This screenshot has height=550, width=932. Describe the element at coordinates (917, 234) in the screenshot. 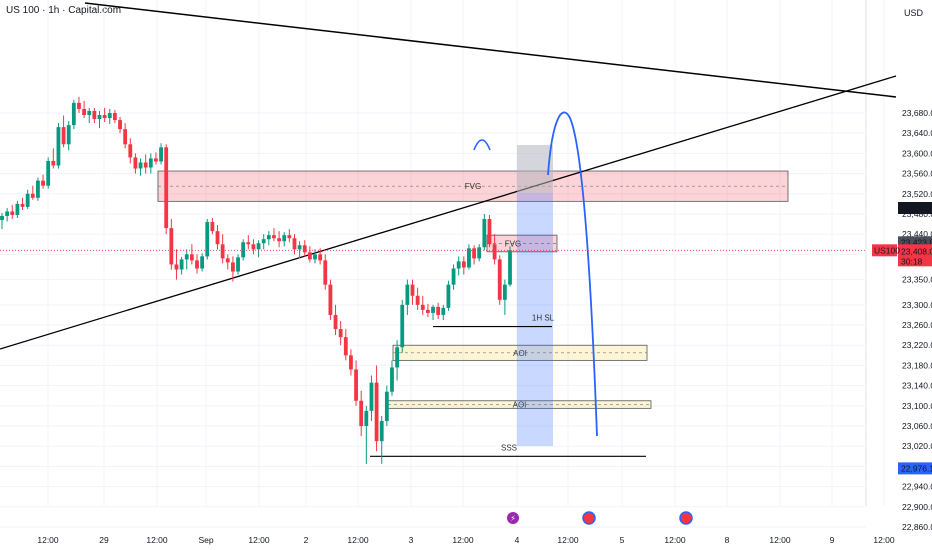

I see `price-tick-label: 23,440.0` at that location.